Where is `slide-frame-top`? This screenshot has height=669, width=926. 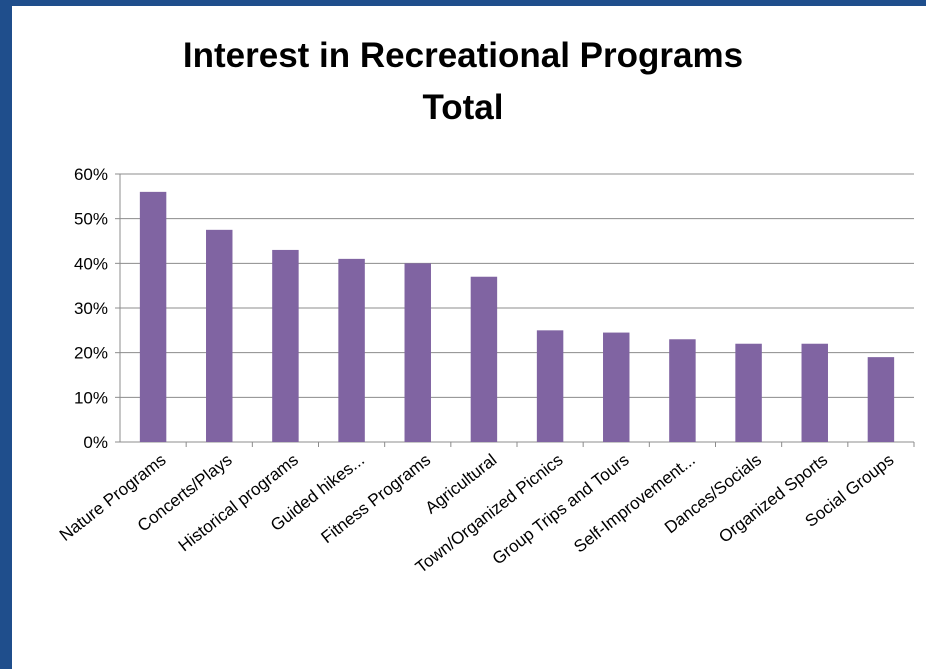
slide-frame-top is located at coordinates (463, 3).